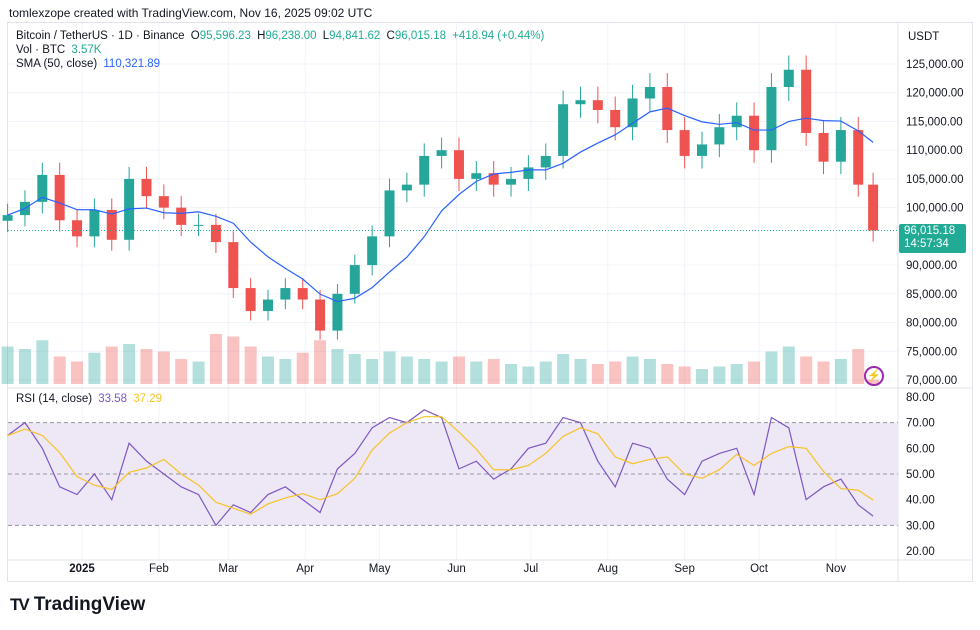  Describe the element at coordinates (920, 501) in the screenshot. I see `rsi-tick-label: 40.00` at that location.